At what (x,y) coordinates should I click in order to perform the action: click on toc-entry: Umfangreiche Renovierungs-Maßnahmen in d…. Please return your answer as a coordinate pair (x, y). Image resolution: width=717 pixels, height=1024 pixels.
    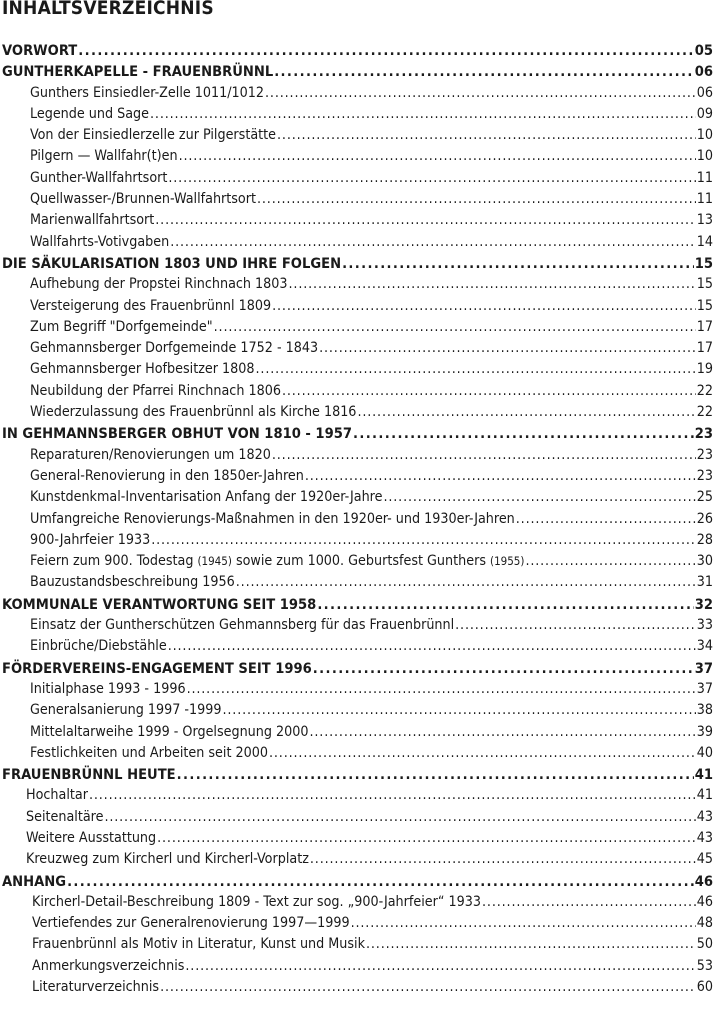
    Looking at the image, I should click on (357, 519).